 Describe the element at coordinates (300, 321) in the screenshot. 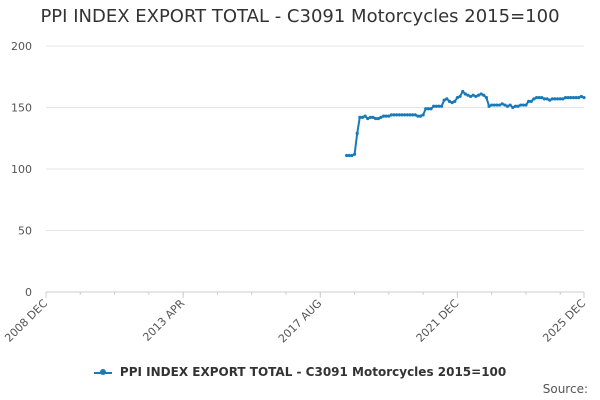

I see `x-tick-label: 2017 AUG` at that location.